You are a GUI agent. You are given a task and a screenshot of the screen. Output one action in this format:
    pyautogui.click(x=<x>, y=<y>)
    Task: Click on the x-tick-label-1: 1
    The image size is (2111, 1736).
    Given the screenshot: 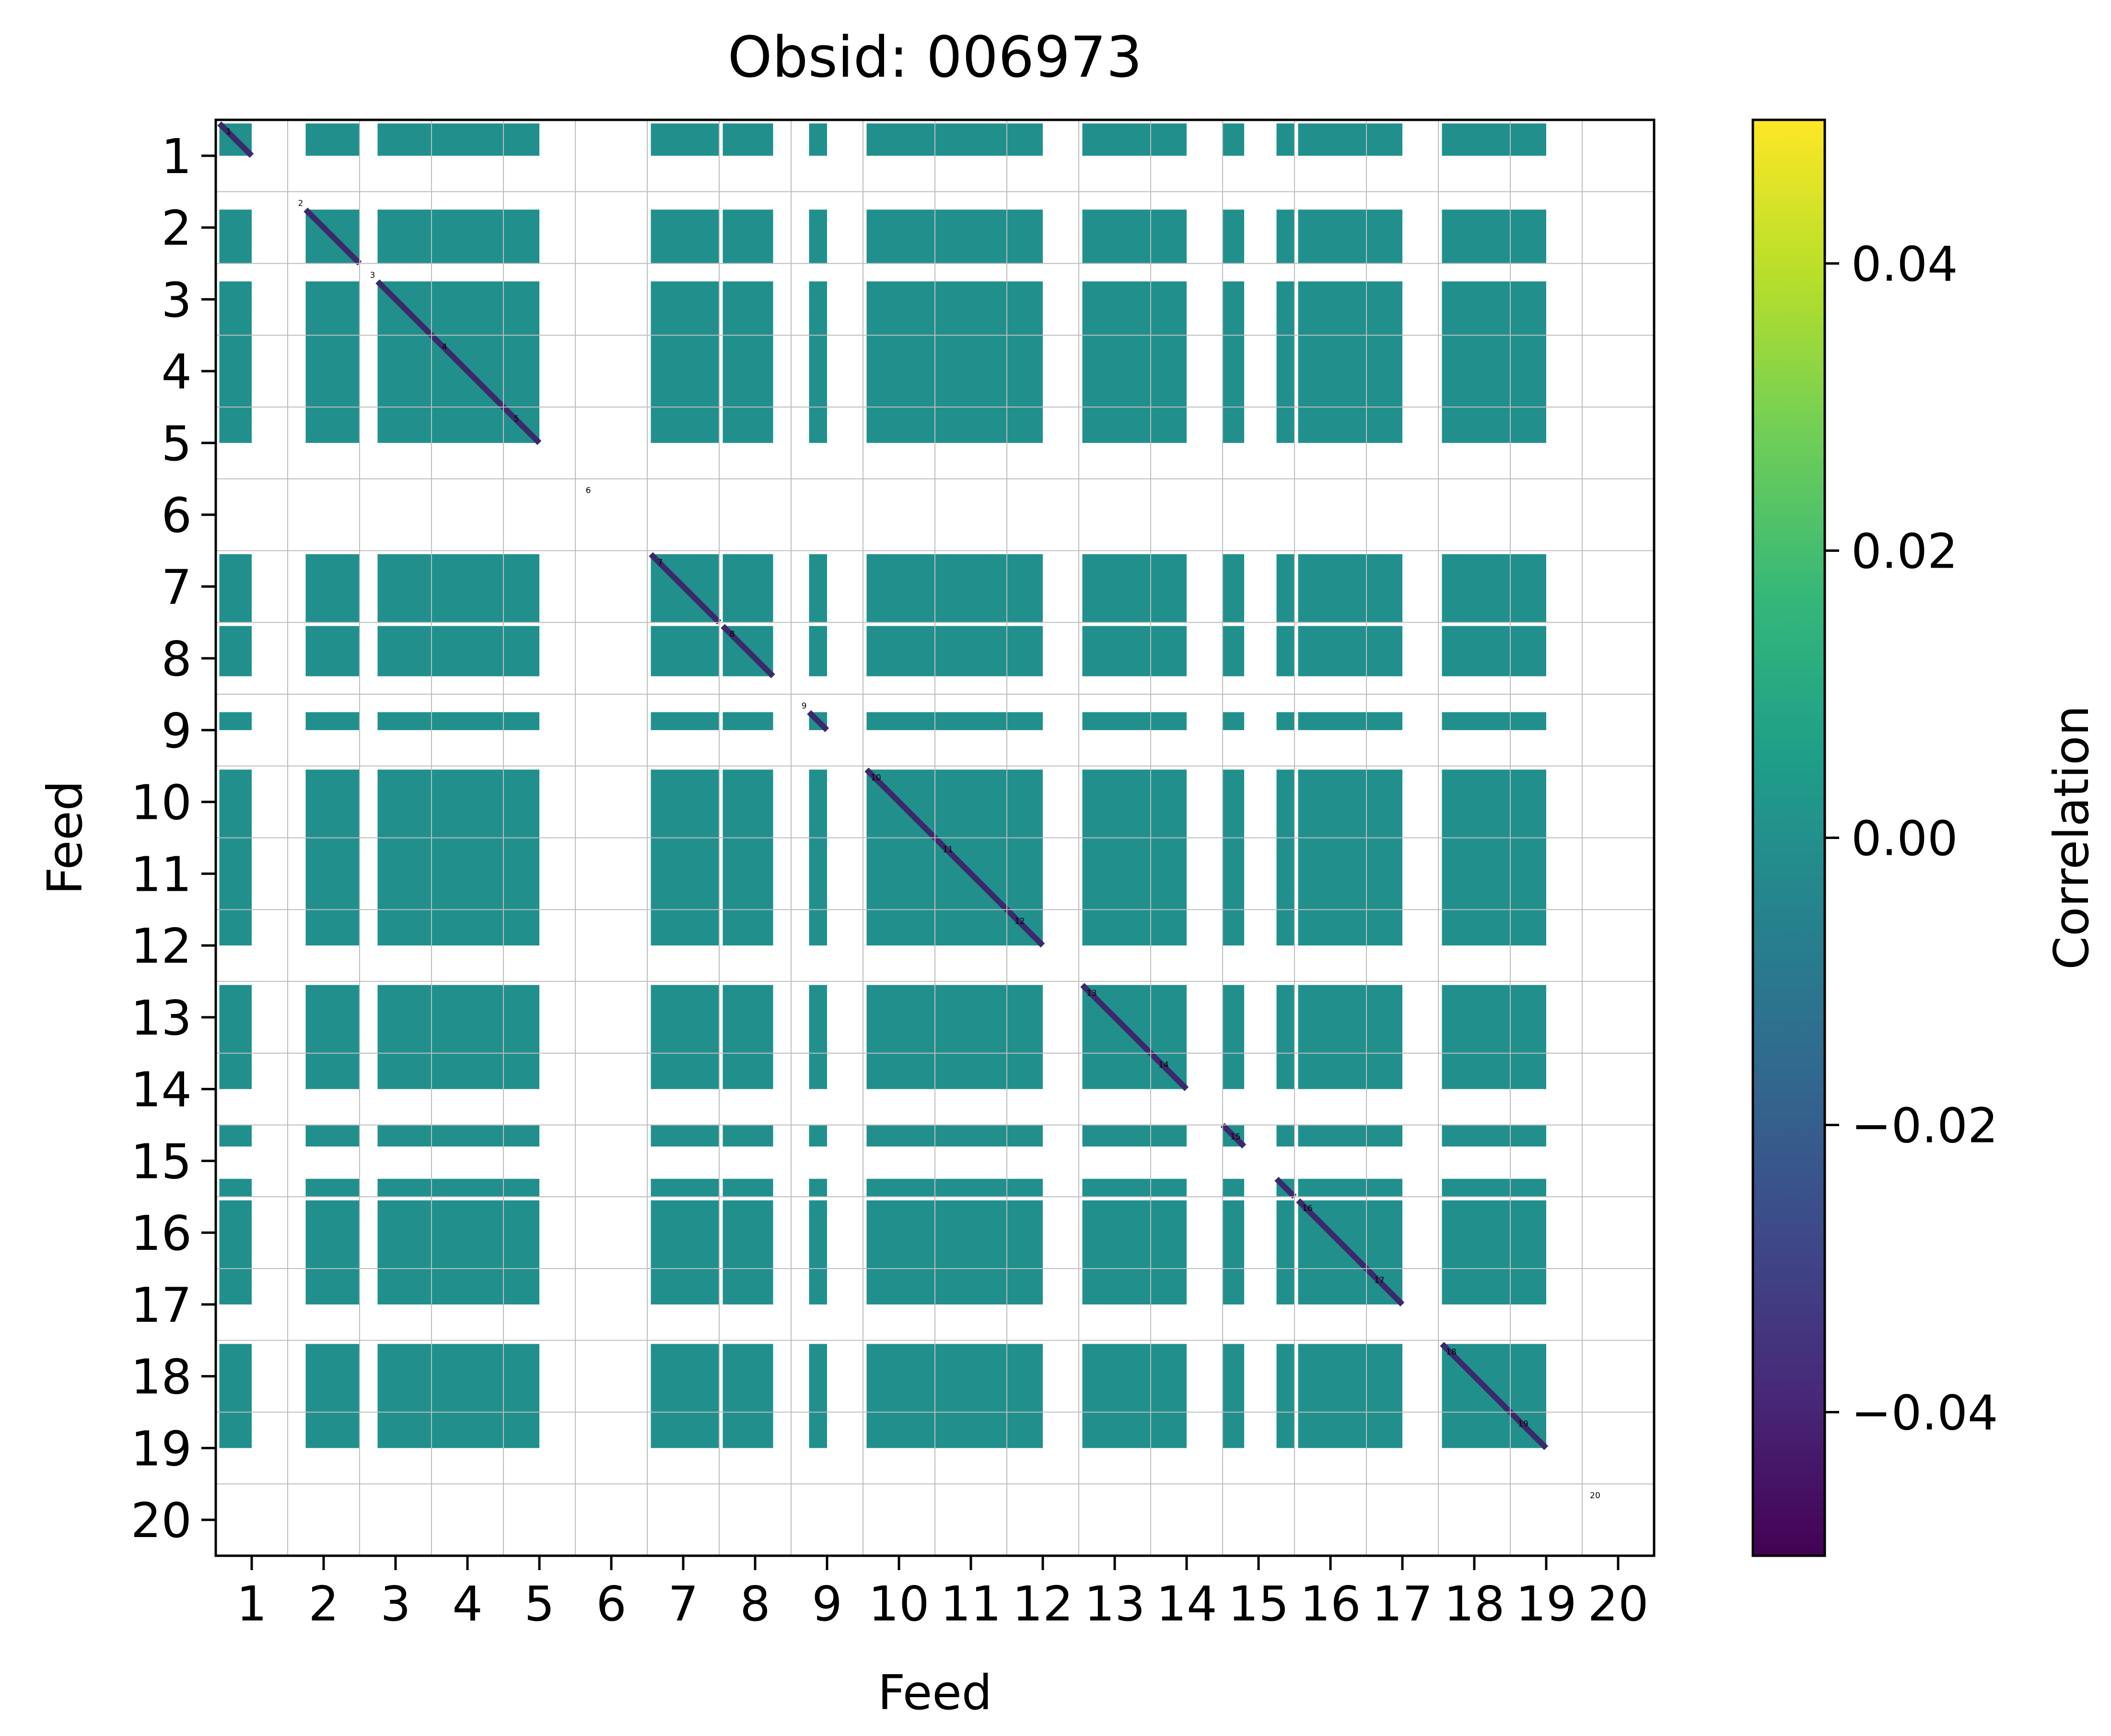 What is the action you would take?
    pyautogui.click(x=251, y=1604)
    